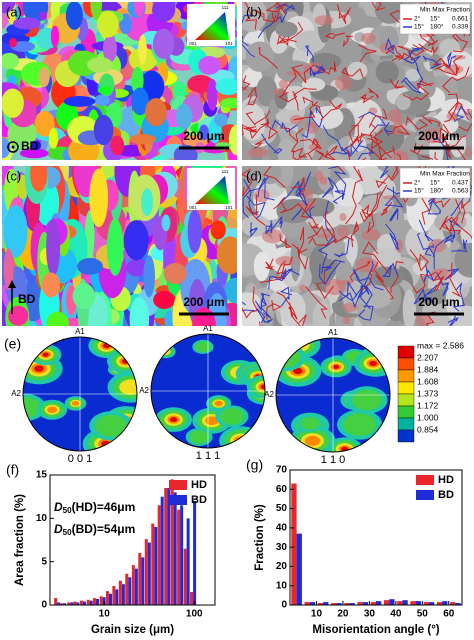  I want to click on y-tick-label: 10, so click(42, 518).